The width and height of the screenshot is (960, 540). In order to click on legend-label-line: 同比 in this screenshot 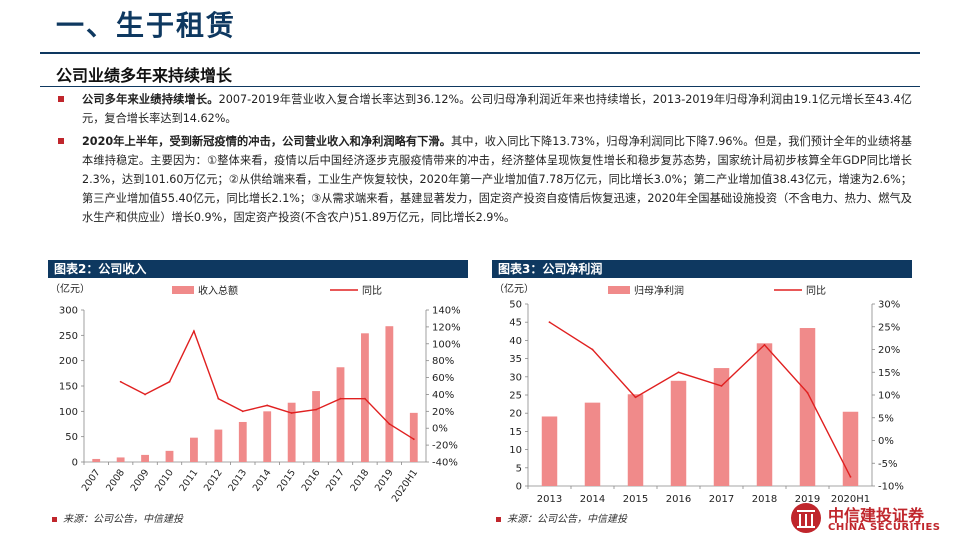, I will do `click(372, 291)`.